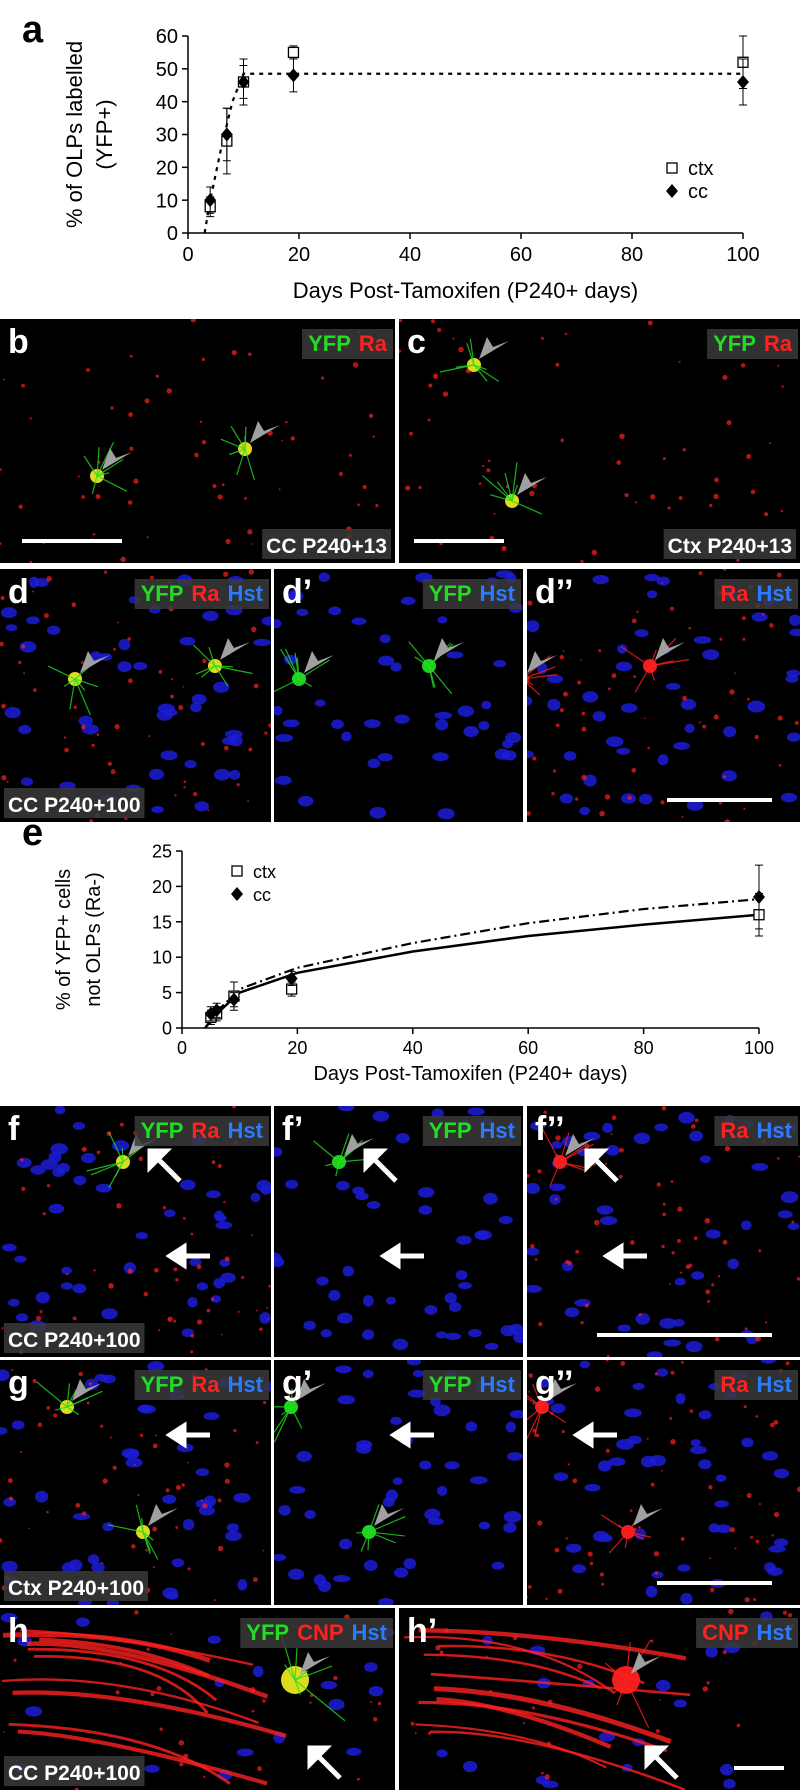 This screenshot has width=800, height=1790. What do you see at coordinates (347, 344) in the screenshot?
I see `channel-legend: Ra YFP` at bounding box center [347, 344].